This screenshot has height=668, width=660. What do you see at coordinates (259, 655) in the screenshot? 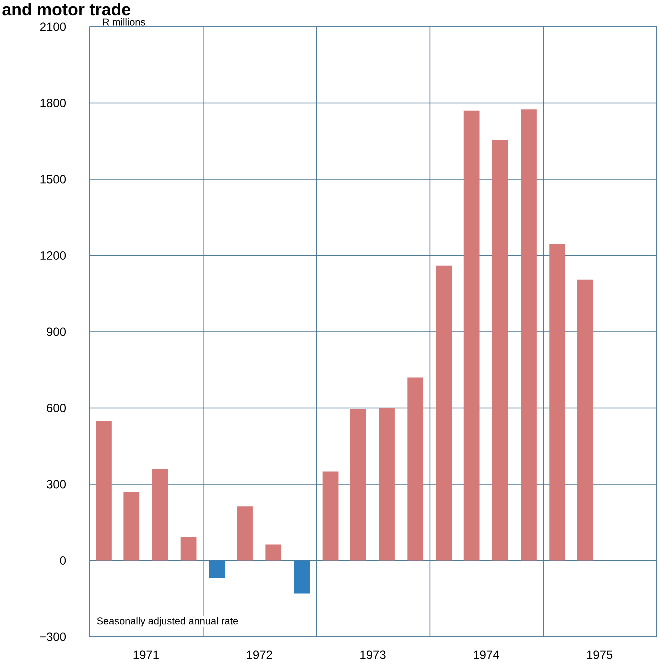
I see `x-tick-label: 1972` at bounding box center [259, 655].